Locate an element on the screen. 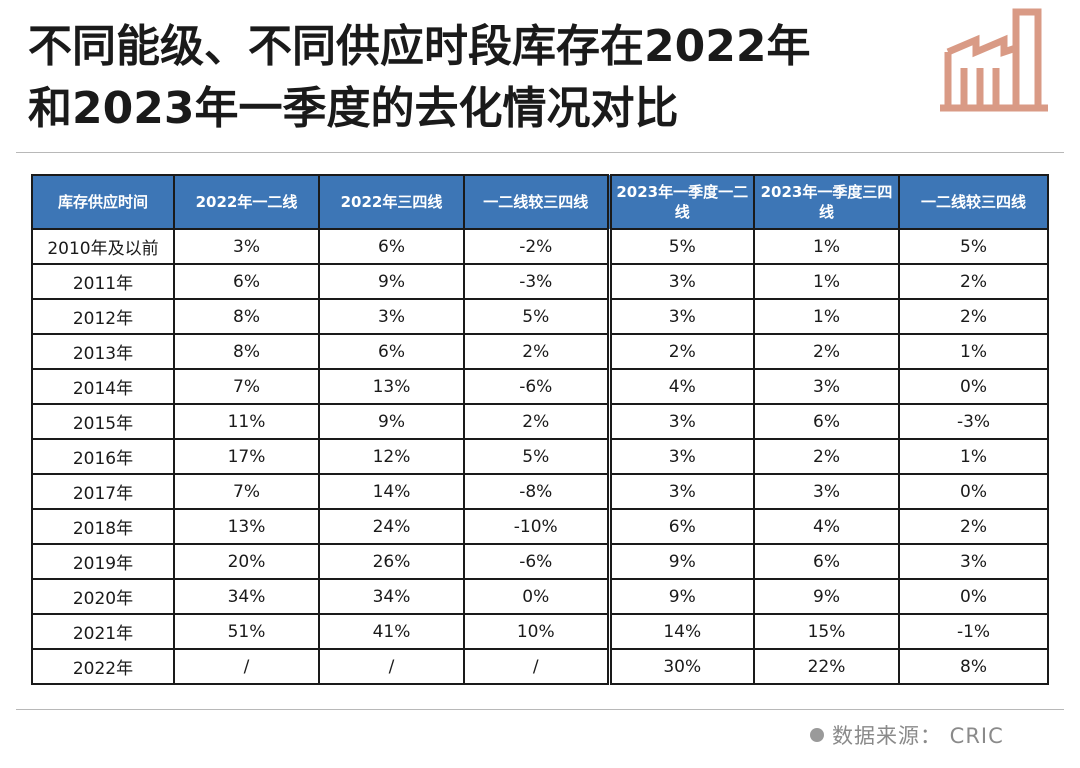 The height and width of the screenshot is (768, 1080). table-row: 2015年 11% 9% 2% 3% 6% -3% is located at coordinates (540, 421).